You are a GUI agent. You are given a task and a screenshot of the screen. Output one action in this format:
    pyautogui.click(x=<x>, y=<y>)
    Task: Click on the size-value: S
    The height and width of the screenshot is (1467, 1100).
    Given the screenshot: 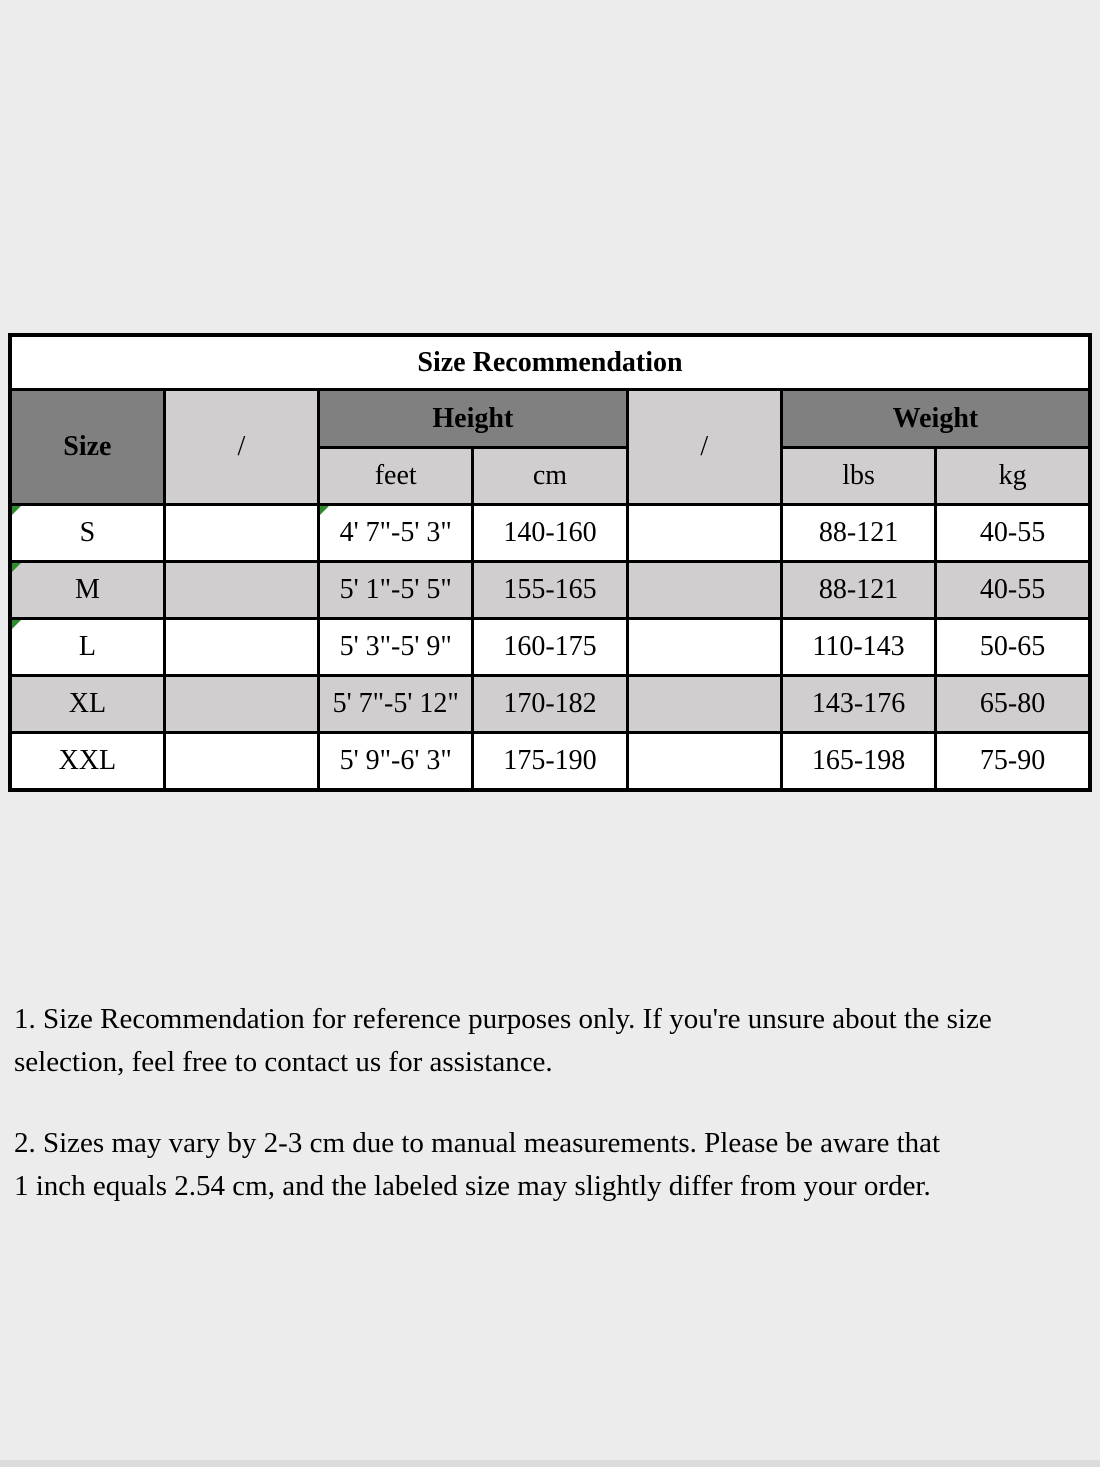 What is the action you would take?
    pyautogui.click(x=87, y=532)
    